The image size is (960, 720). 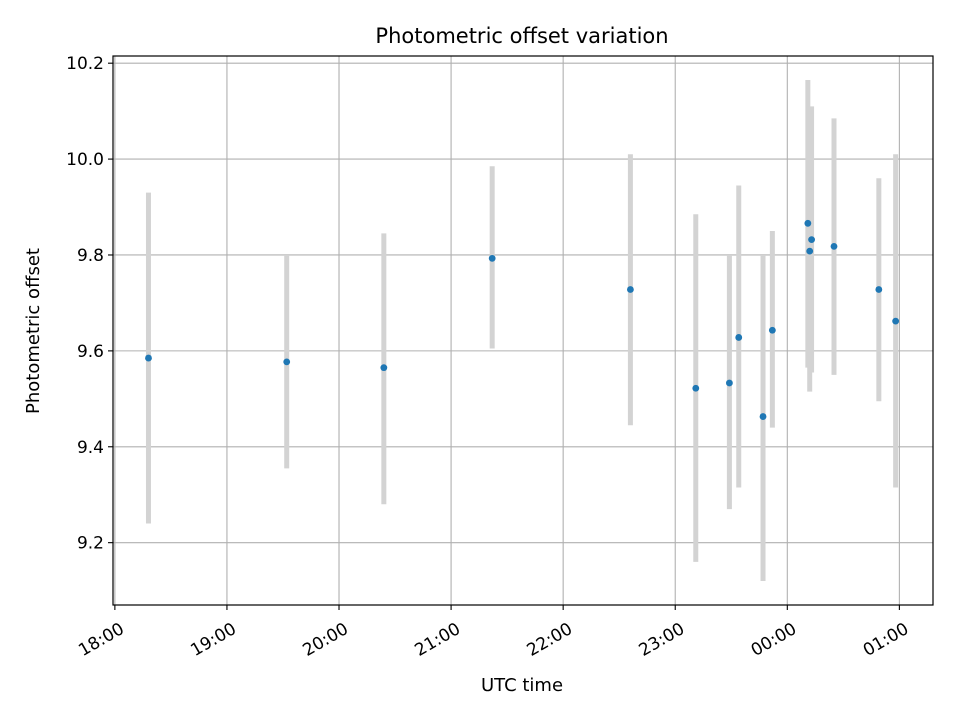 What do you see at coordinates (662, 640) in the screenshot?
I see `x-tick-label: 23:00` at bounding box center [662, 640].